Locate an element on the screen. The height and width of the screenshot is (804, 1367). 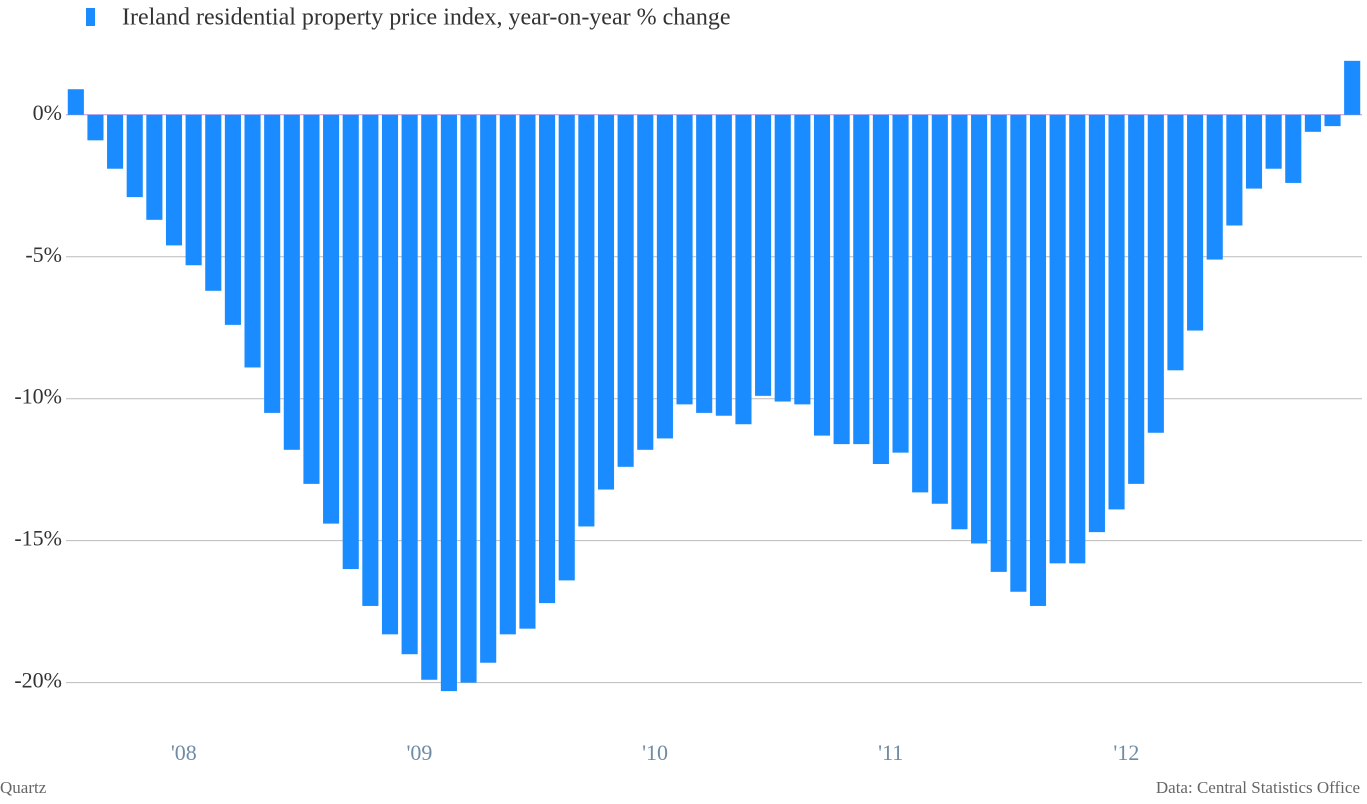
x-tick-label: '10 is located at coordinates (655, 752).